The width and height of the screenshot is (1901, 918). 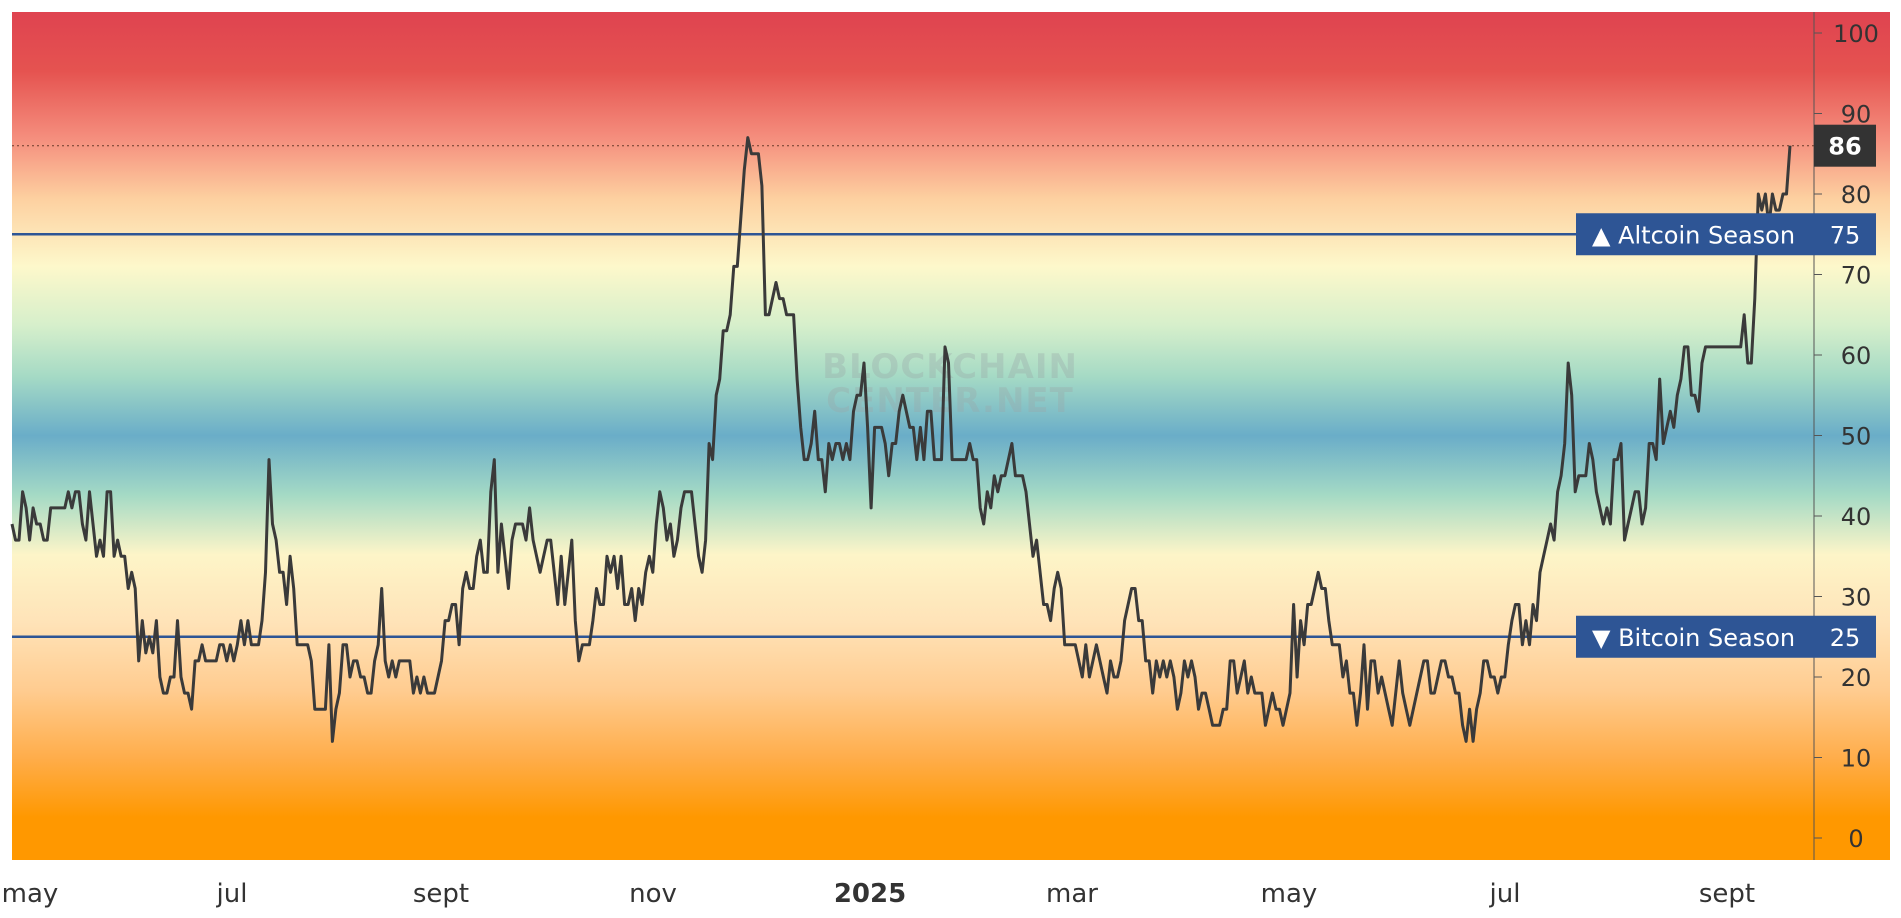 What do you see at coordinates (1726, 391) in the screenshot?
I see `axis-tags: ▲ Altcoin Season 75 ▼ Bitcoin Season 25 86` at bounding box center [1726, 391].